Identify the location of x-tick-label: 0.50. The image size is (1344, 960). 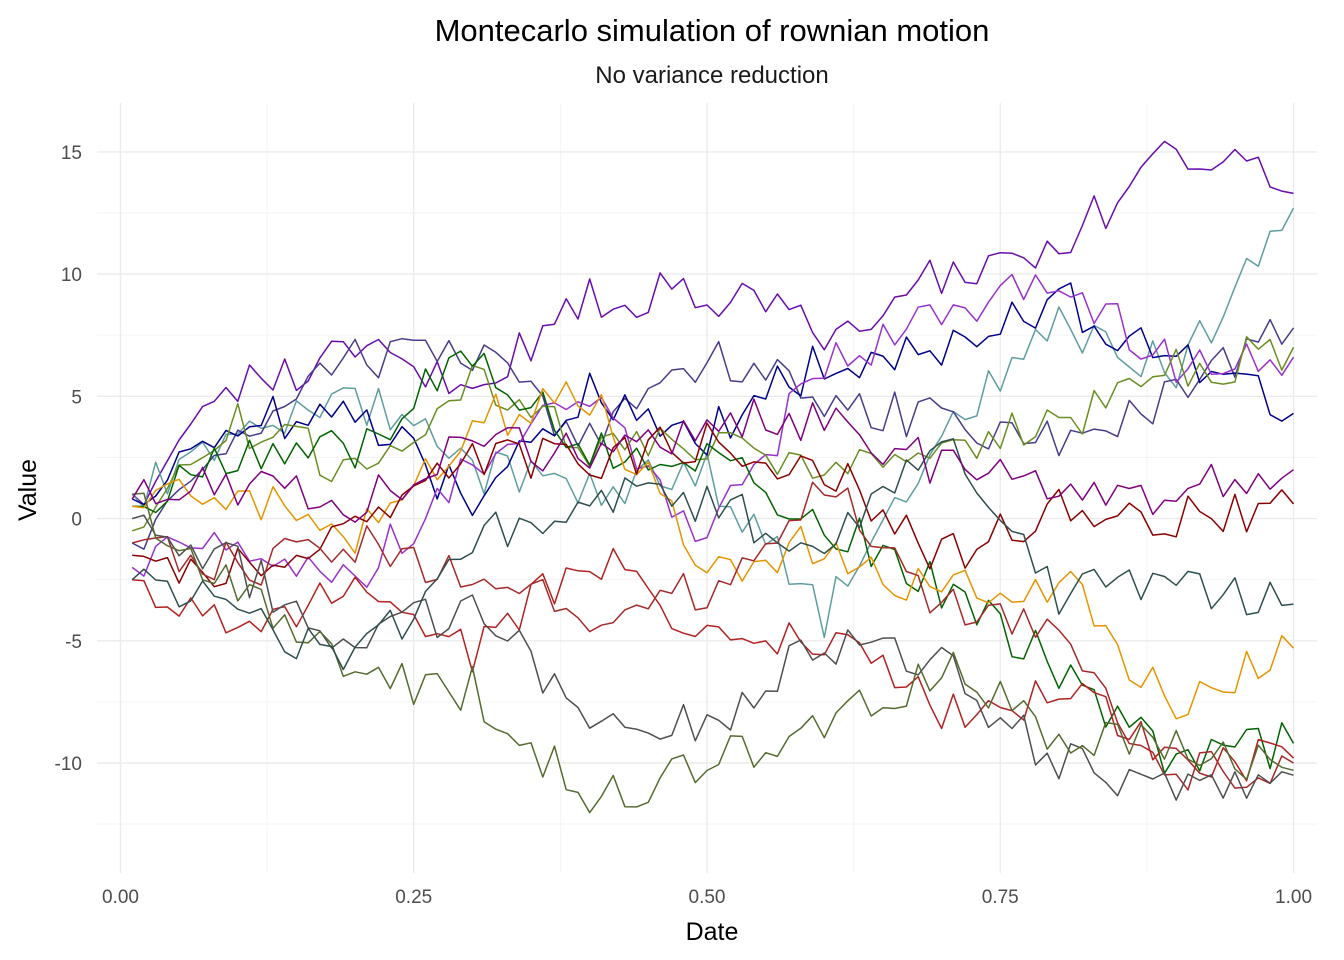
(707, 897).